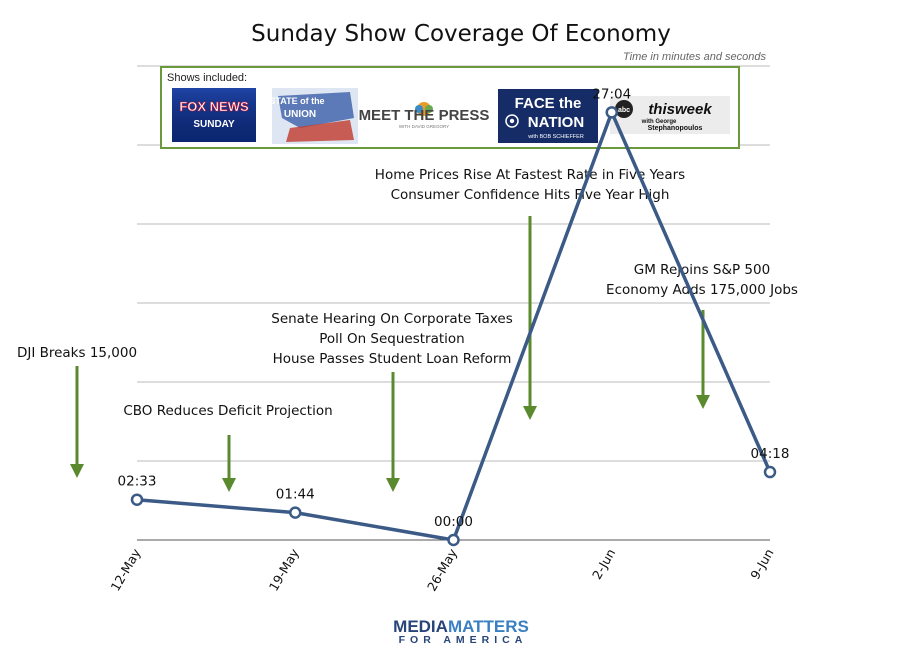 This screenshot has width=903, height=657. Describe the element at coordinates (702, 270) in the screenshot. I see `annotation-text: GM Rejoins S&P 500` at that location.